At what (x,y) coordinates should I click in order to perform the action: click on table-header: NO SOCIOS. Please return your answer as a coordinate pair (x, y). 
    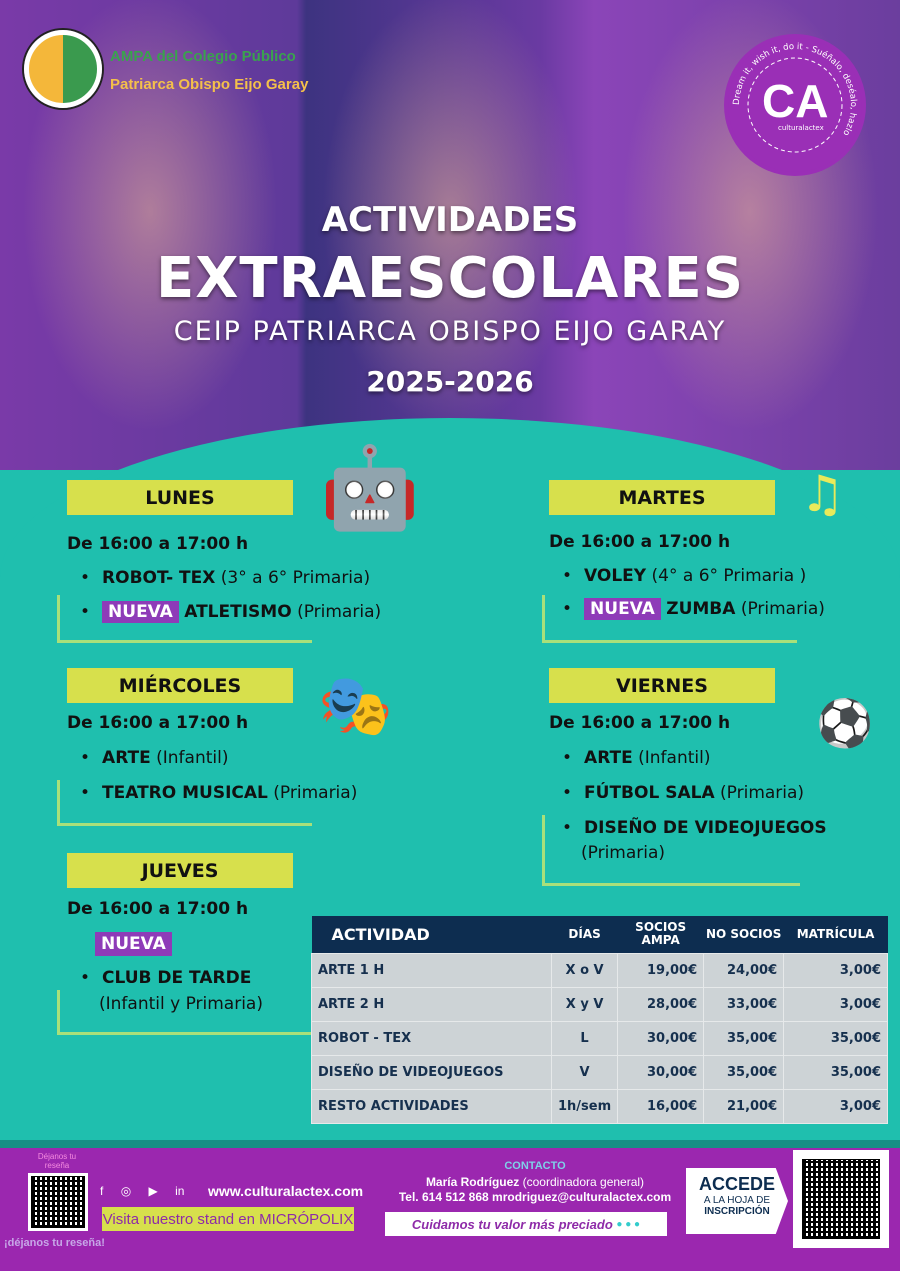
    Looking at the image, I should click on (743, 934).